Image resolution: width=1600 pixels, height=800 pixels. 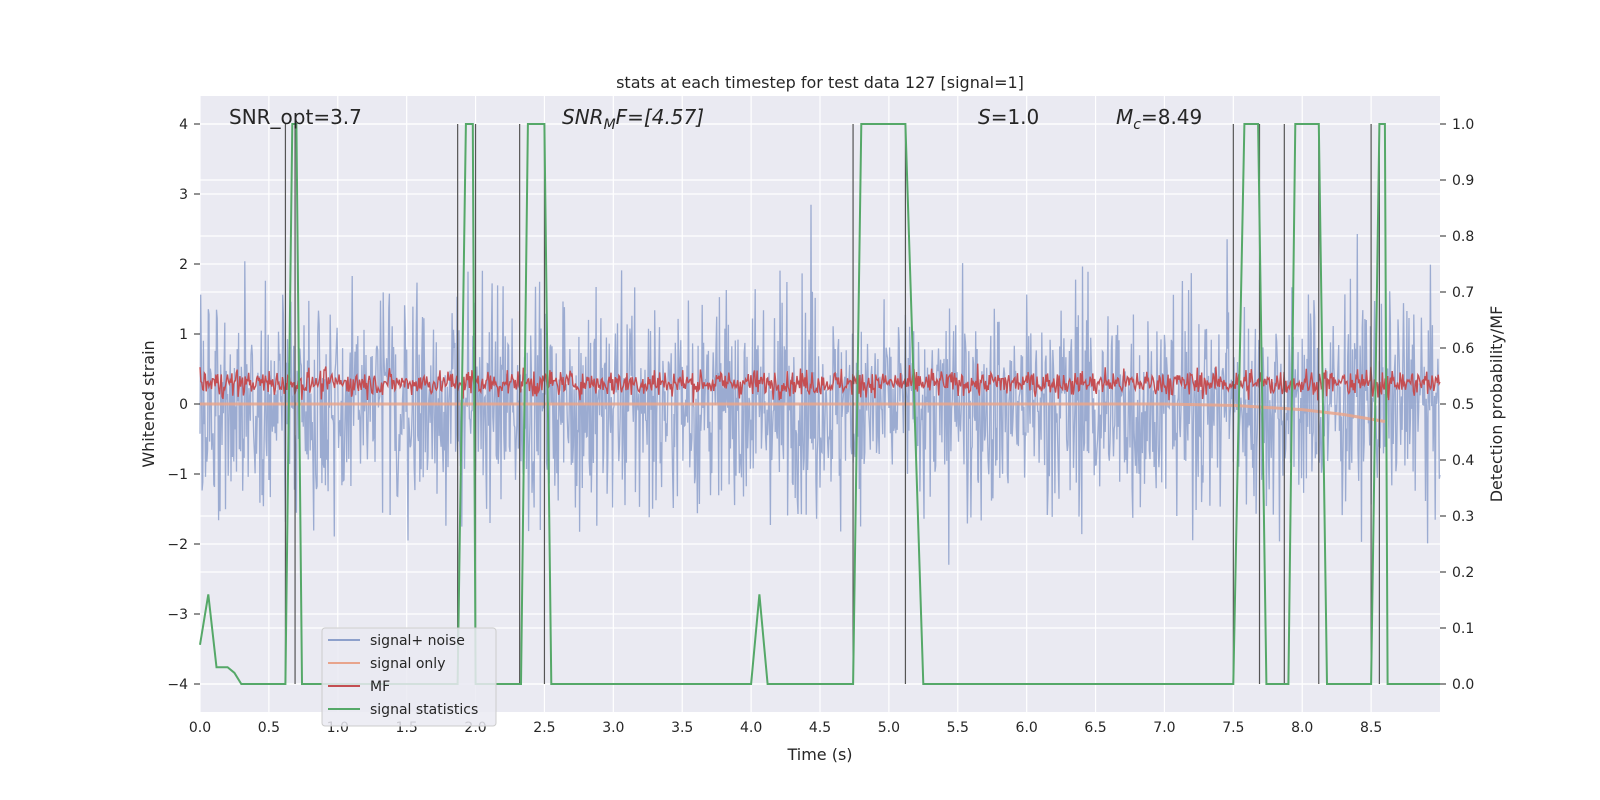 What do you see at coordinates (984, 117) in the screenshot?
I see `annotation-s-main: S` at bounding box center [984, 117].